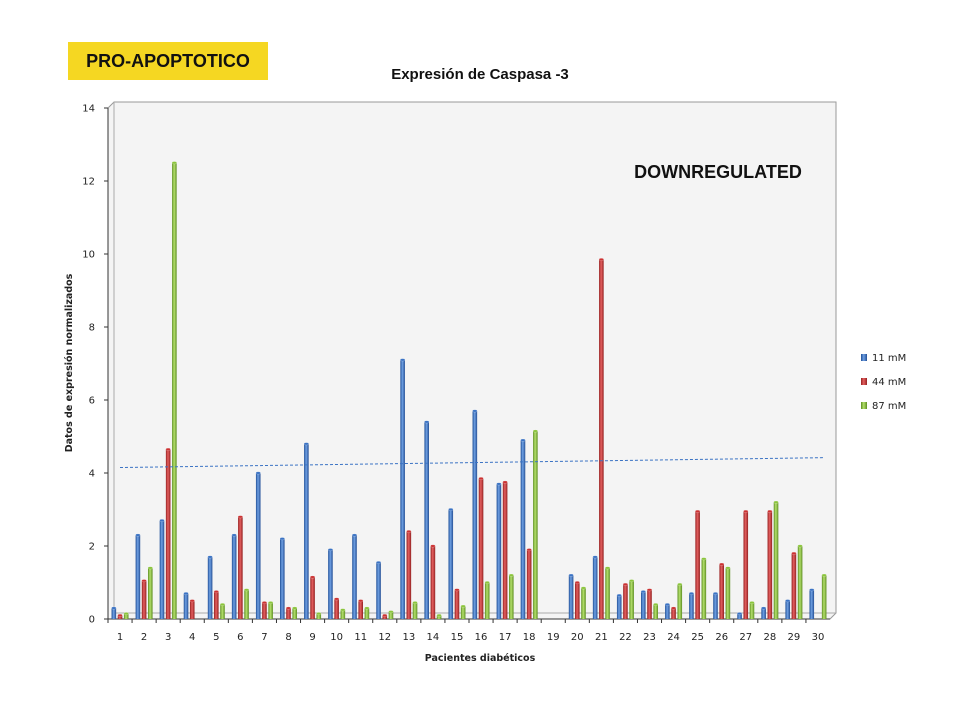 The image size is (960, 720). Describe the element at coordinates (505, 637) in the screenshot. I see `x-tick-label: 17` at that location.